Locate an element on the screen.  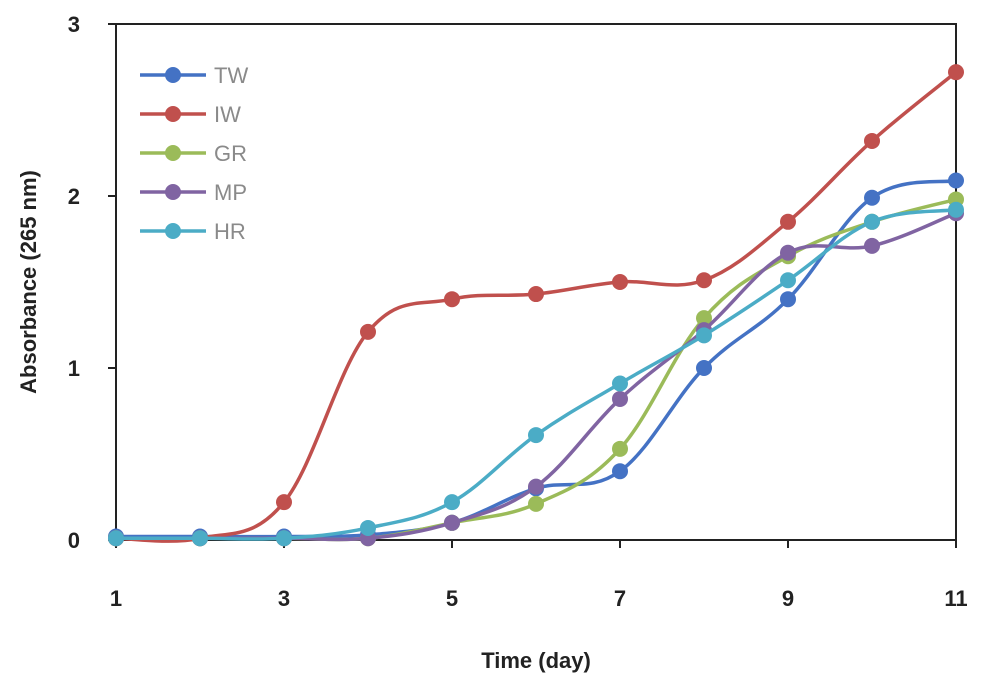
y-tick-label: 1 is located at coordinates (74, 368).